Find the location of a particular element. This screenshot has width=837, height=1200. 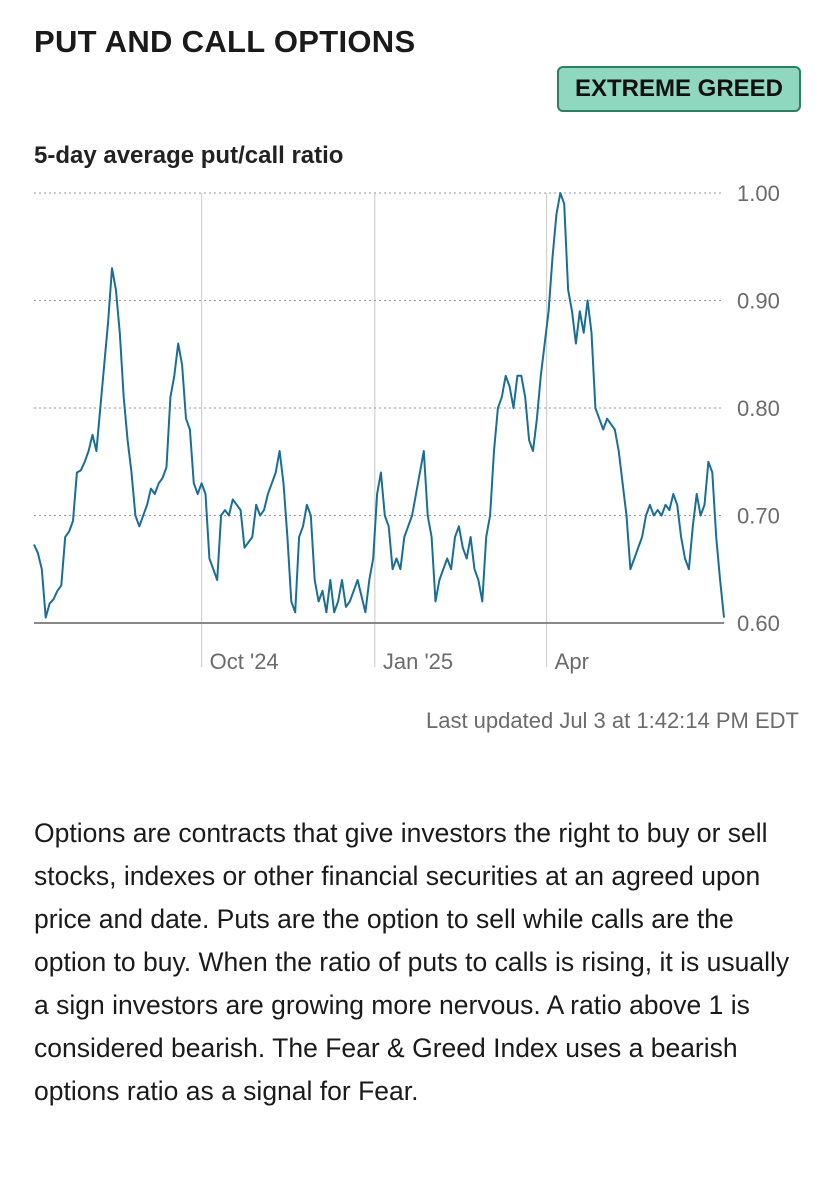

sentiment-badge-label: EXTREME GREED is located at coordinates (678, 88).